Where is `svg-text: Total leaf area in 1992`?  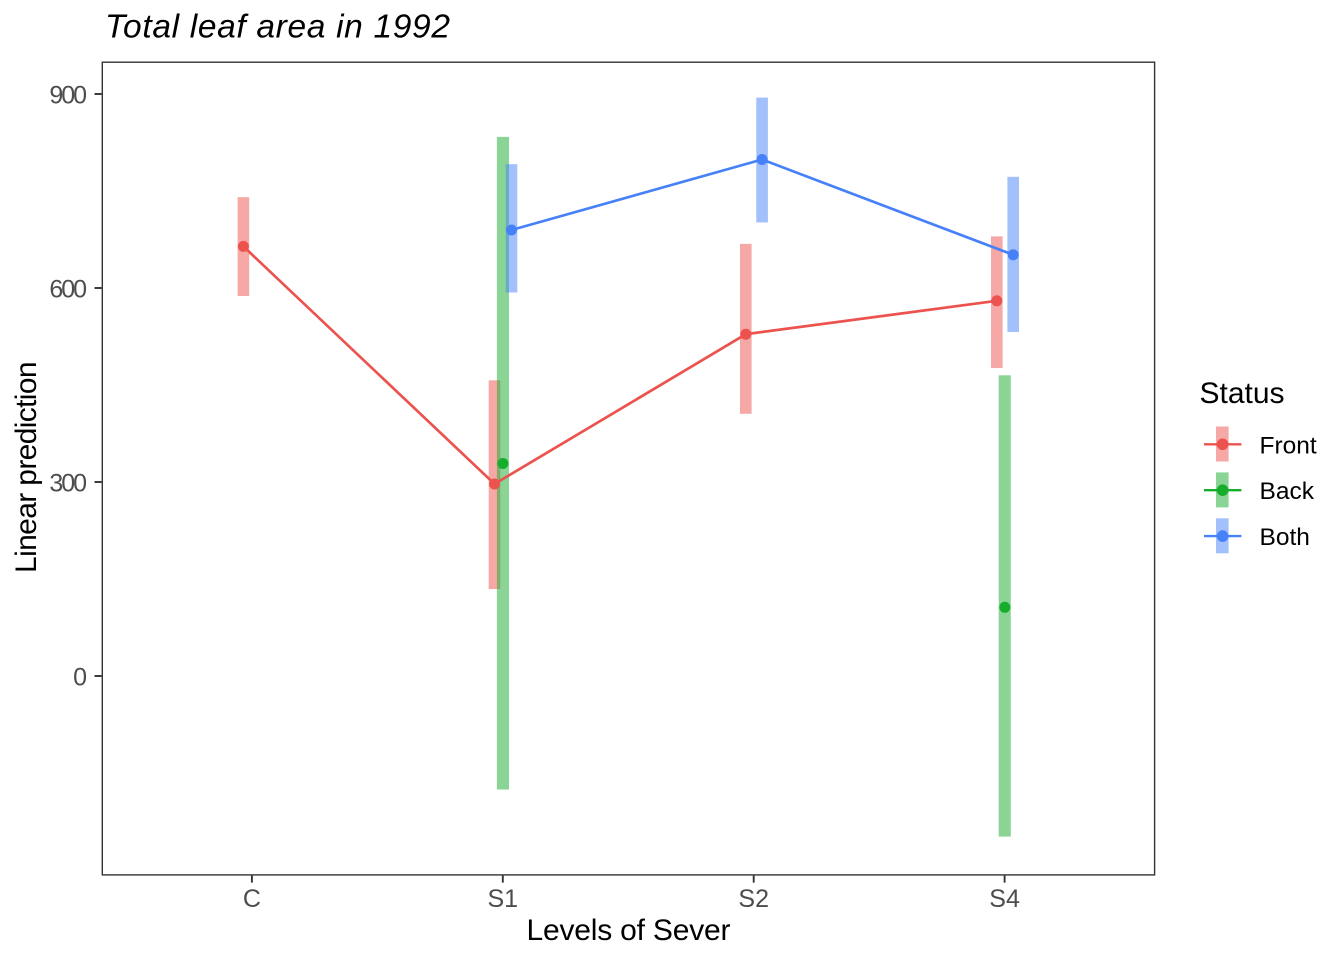
svg-text: Total leaf area in 1992 is located at coordinates (277, 27).